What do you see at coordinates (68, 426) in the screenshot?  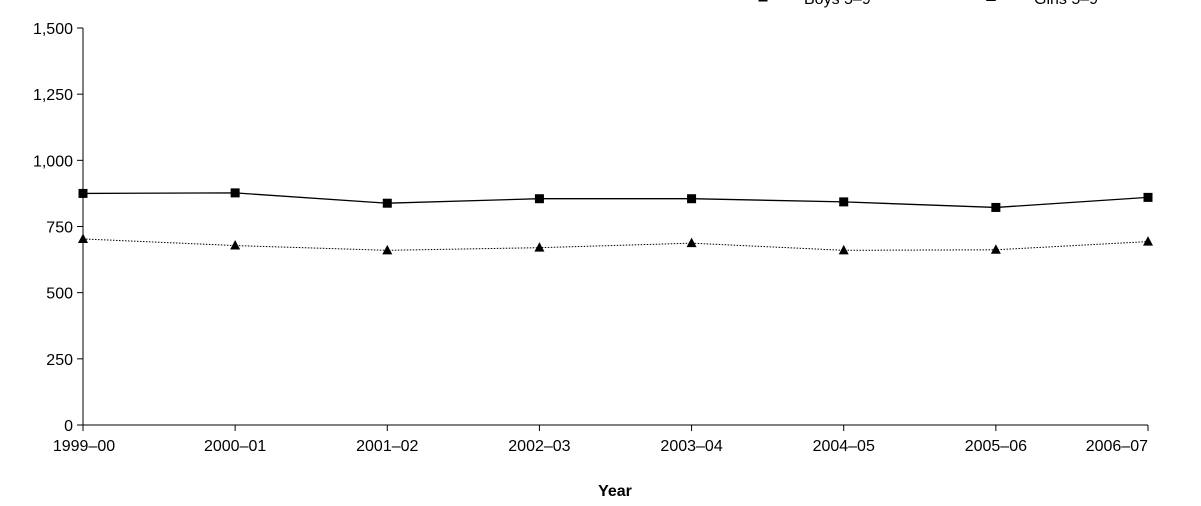 I see `y-tick-label: 0` at bounding box center [68, 426].